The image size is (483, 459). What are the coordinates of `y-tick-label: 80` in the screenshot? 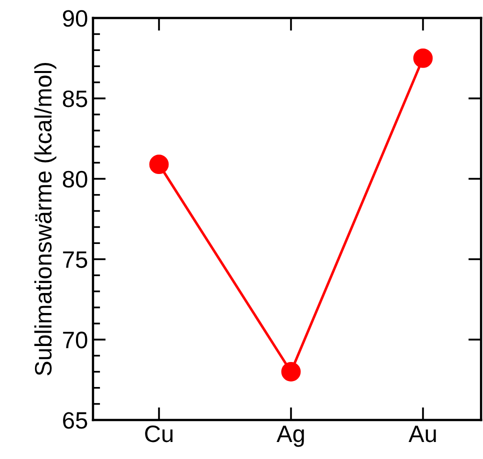 It's located at (75, 179).